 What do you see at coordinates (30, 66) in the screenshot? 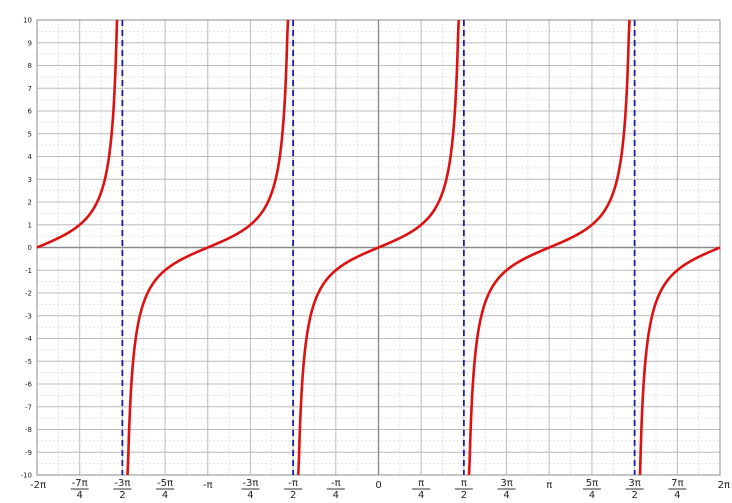
I see `y-tick-label: 8` at bounding box center [30, 66].